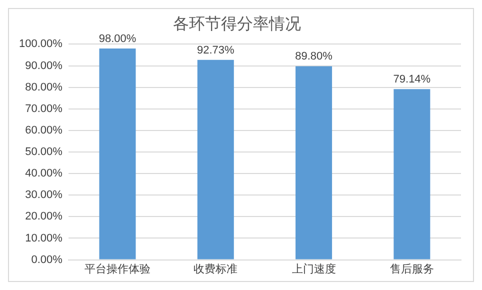  I want to click on data-label: 89.80%, so click(314, 56).